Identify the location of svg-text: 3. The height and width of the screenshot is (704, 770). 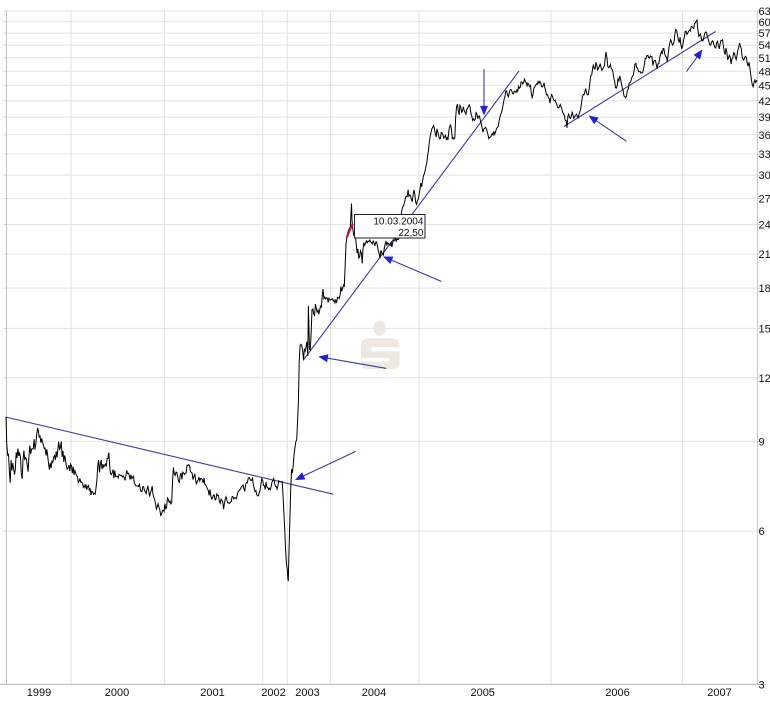
(762, 686).